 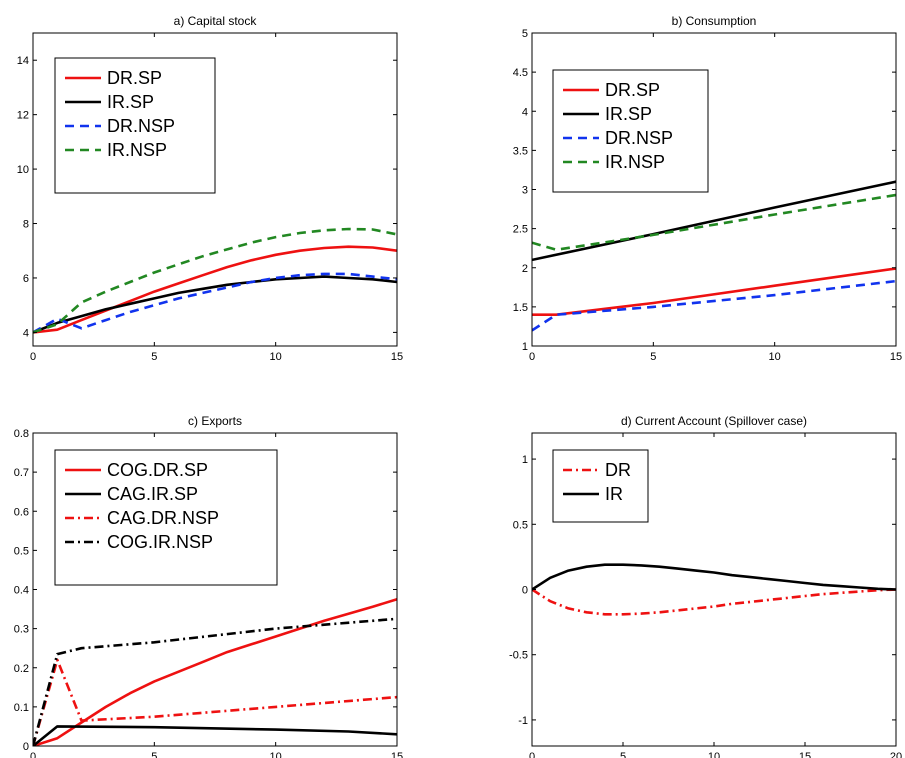 What do you see at coordinates (21, 473) in the screenshot?
I see `y-tick-label: 0.7` at bounding box center [21, 473].